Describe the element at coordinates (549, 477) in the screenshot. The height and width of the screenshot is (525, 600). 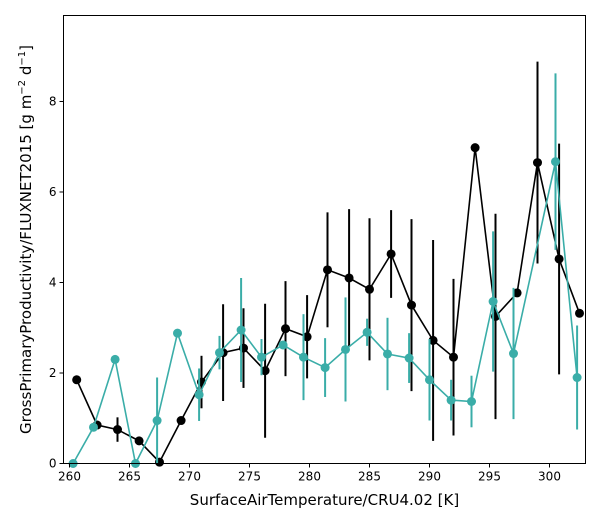
I see `x-tick-label: 300` at that location.